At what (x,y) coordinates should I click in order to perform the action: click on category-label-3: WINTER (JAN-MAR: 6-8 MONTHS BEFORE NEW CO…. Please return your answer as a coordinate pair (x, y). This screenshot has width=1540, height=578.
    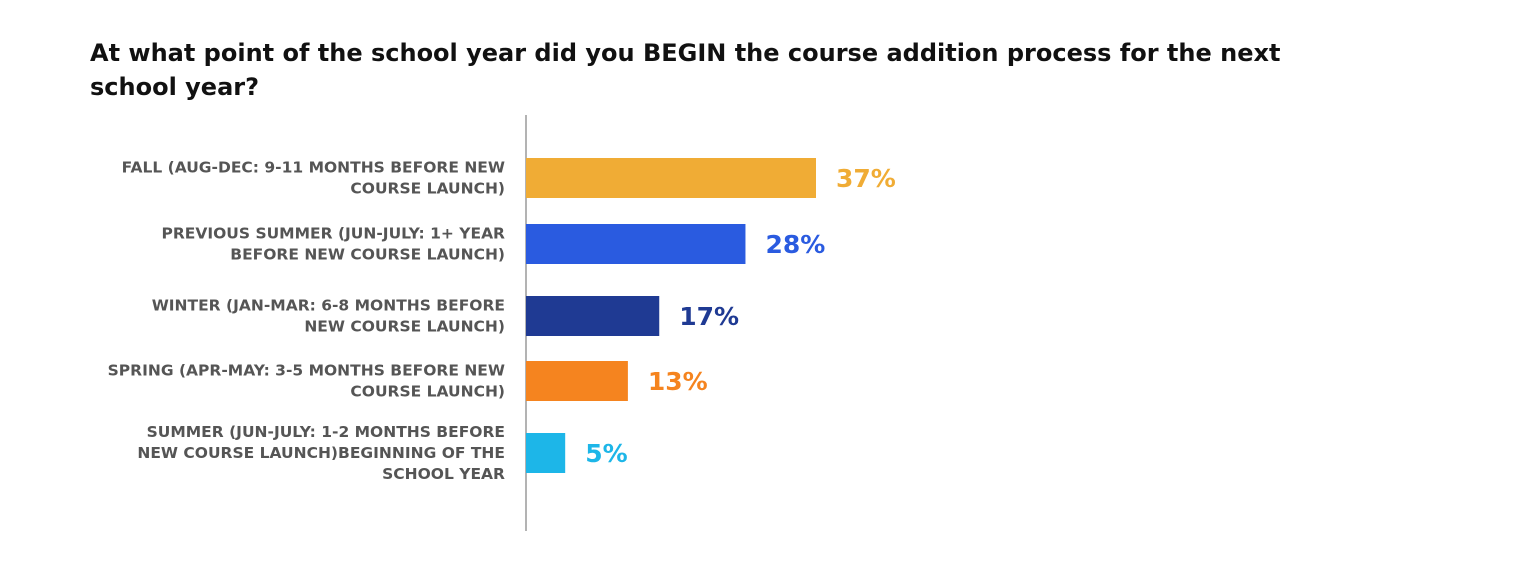
    Looking at the image, I should click on (328, 316).